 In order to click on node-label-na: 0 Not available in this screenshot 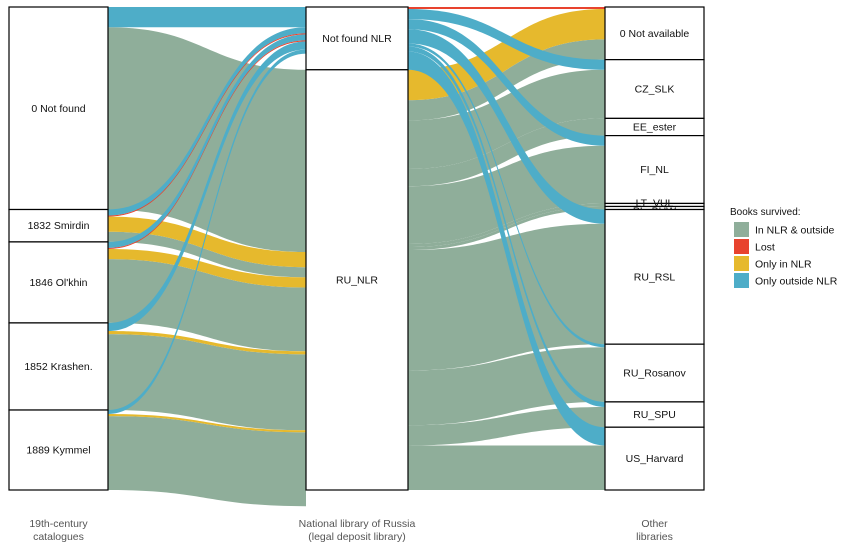, I will do `click(655, 34)`.